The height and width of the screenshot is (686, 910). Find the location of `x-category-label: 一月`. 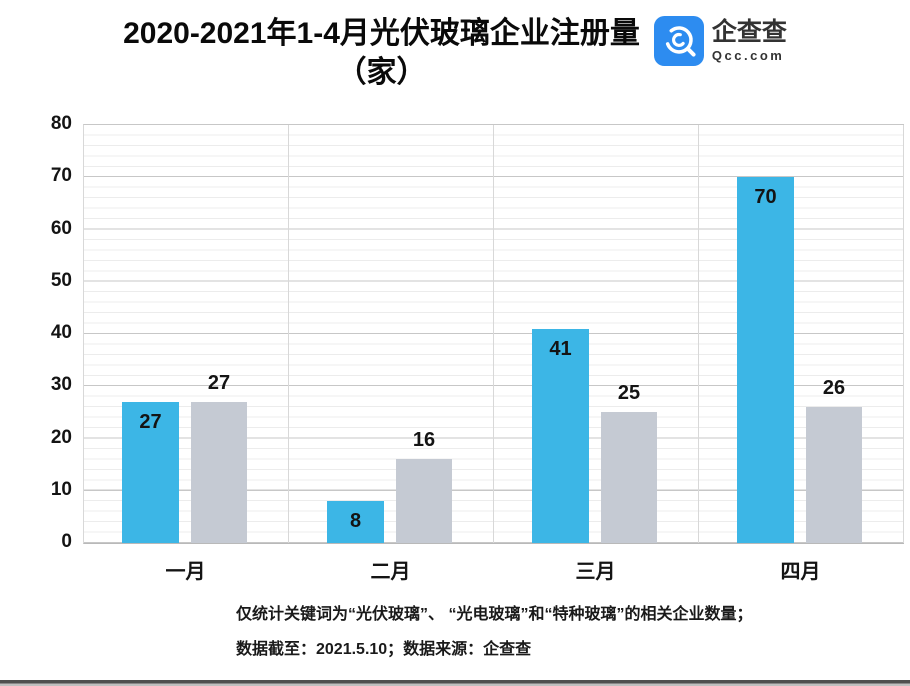

x-category-label: 一月 is located at coordinates (185, 572).